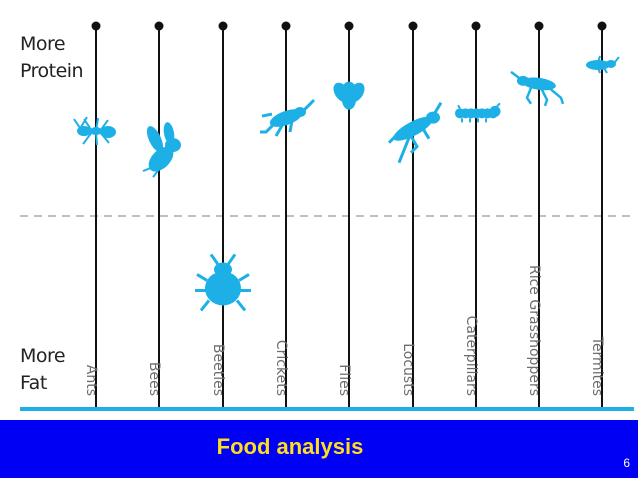  What do you see at coordinates (161, 150) in the screenshot?
I see `bee-icon` at bounding box center [161, 150].